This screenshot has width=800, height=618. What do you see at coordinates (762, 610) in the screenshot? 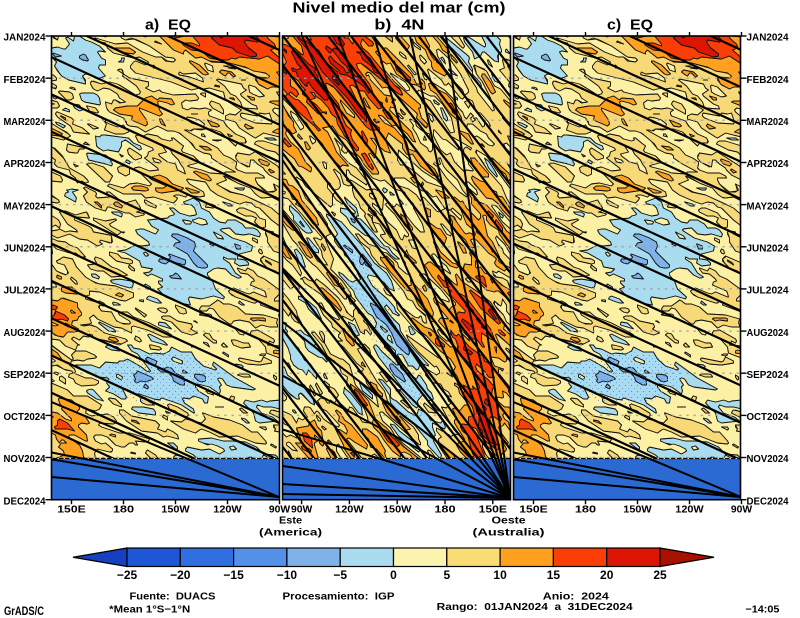
I see `svg-text: −14:05` at bounding box center [762, 610].